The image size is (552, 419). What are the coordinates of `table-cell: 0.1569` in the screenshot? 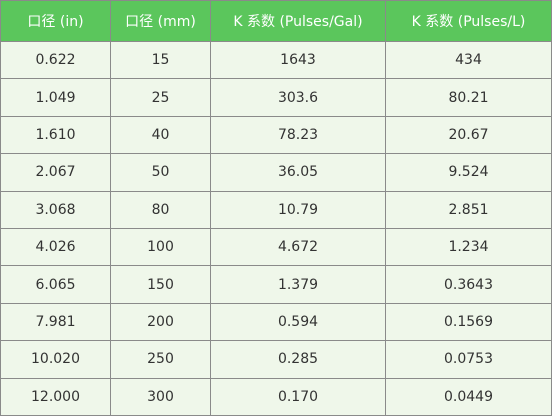 It's located at (468, 322).